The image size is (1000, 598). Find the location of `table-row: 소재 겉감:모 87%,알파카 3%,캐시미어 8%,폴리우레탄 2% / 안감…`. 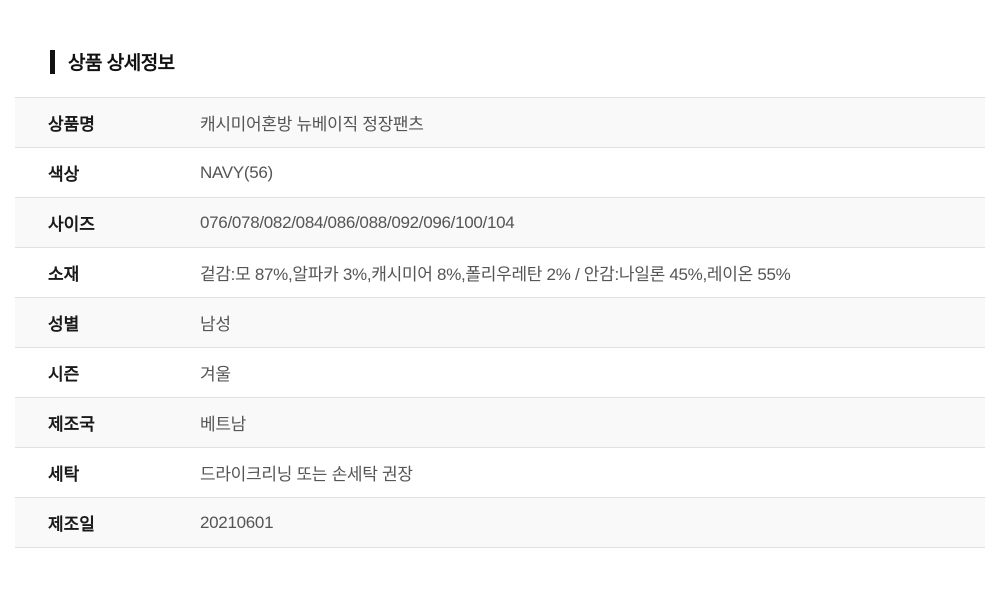

table-row: 소재 겉감:모 87%,알파카 3%,캐시미어 8%,폴리우레탄 2% / 안감… is located at coordinates (500, 273).